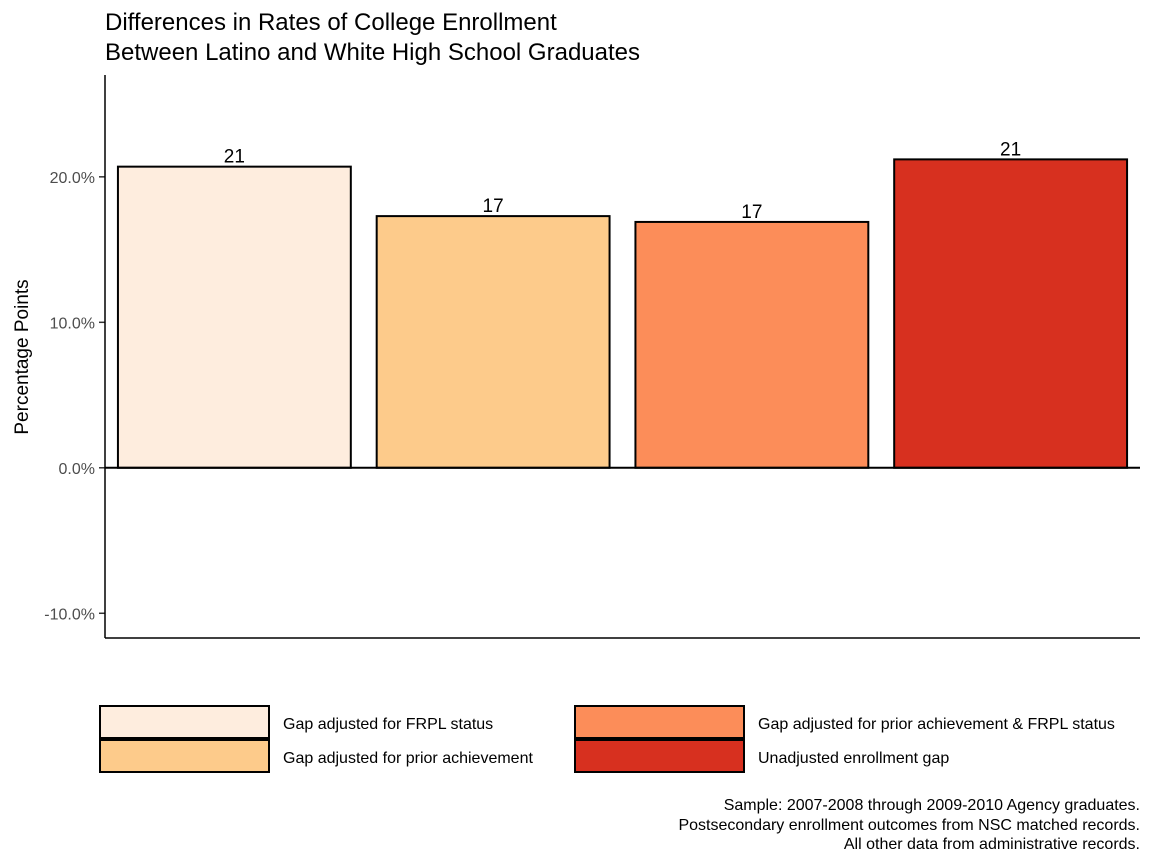 Image resolution: width=1152 pixels, height=864 pixels. I want to click on legend-swatch-frpl, so click(184, 722).